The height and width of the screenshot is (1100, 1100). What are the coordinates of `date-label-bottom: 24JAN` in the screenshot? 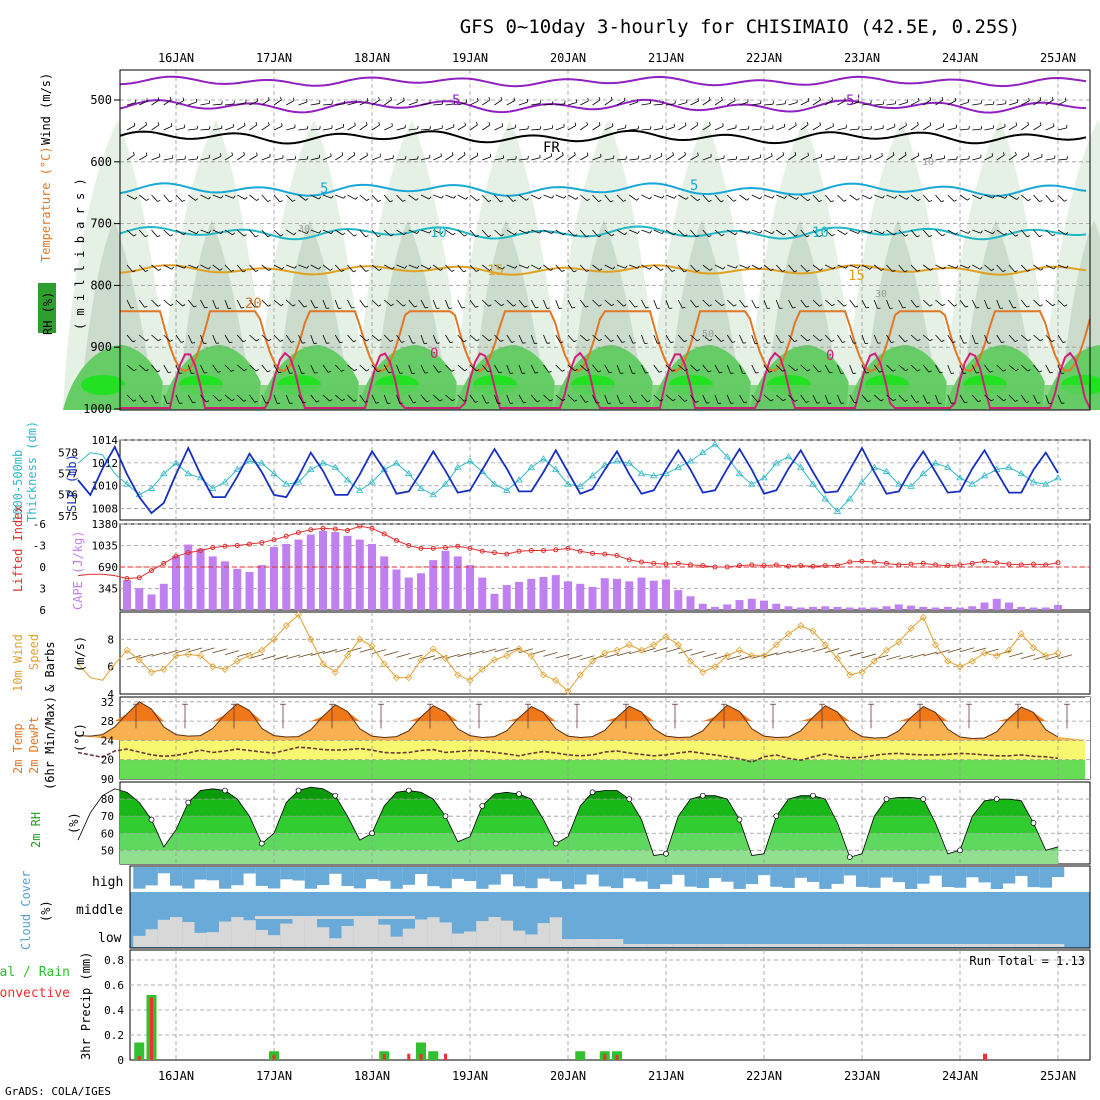 It's located at (960, 1076).